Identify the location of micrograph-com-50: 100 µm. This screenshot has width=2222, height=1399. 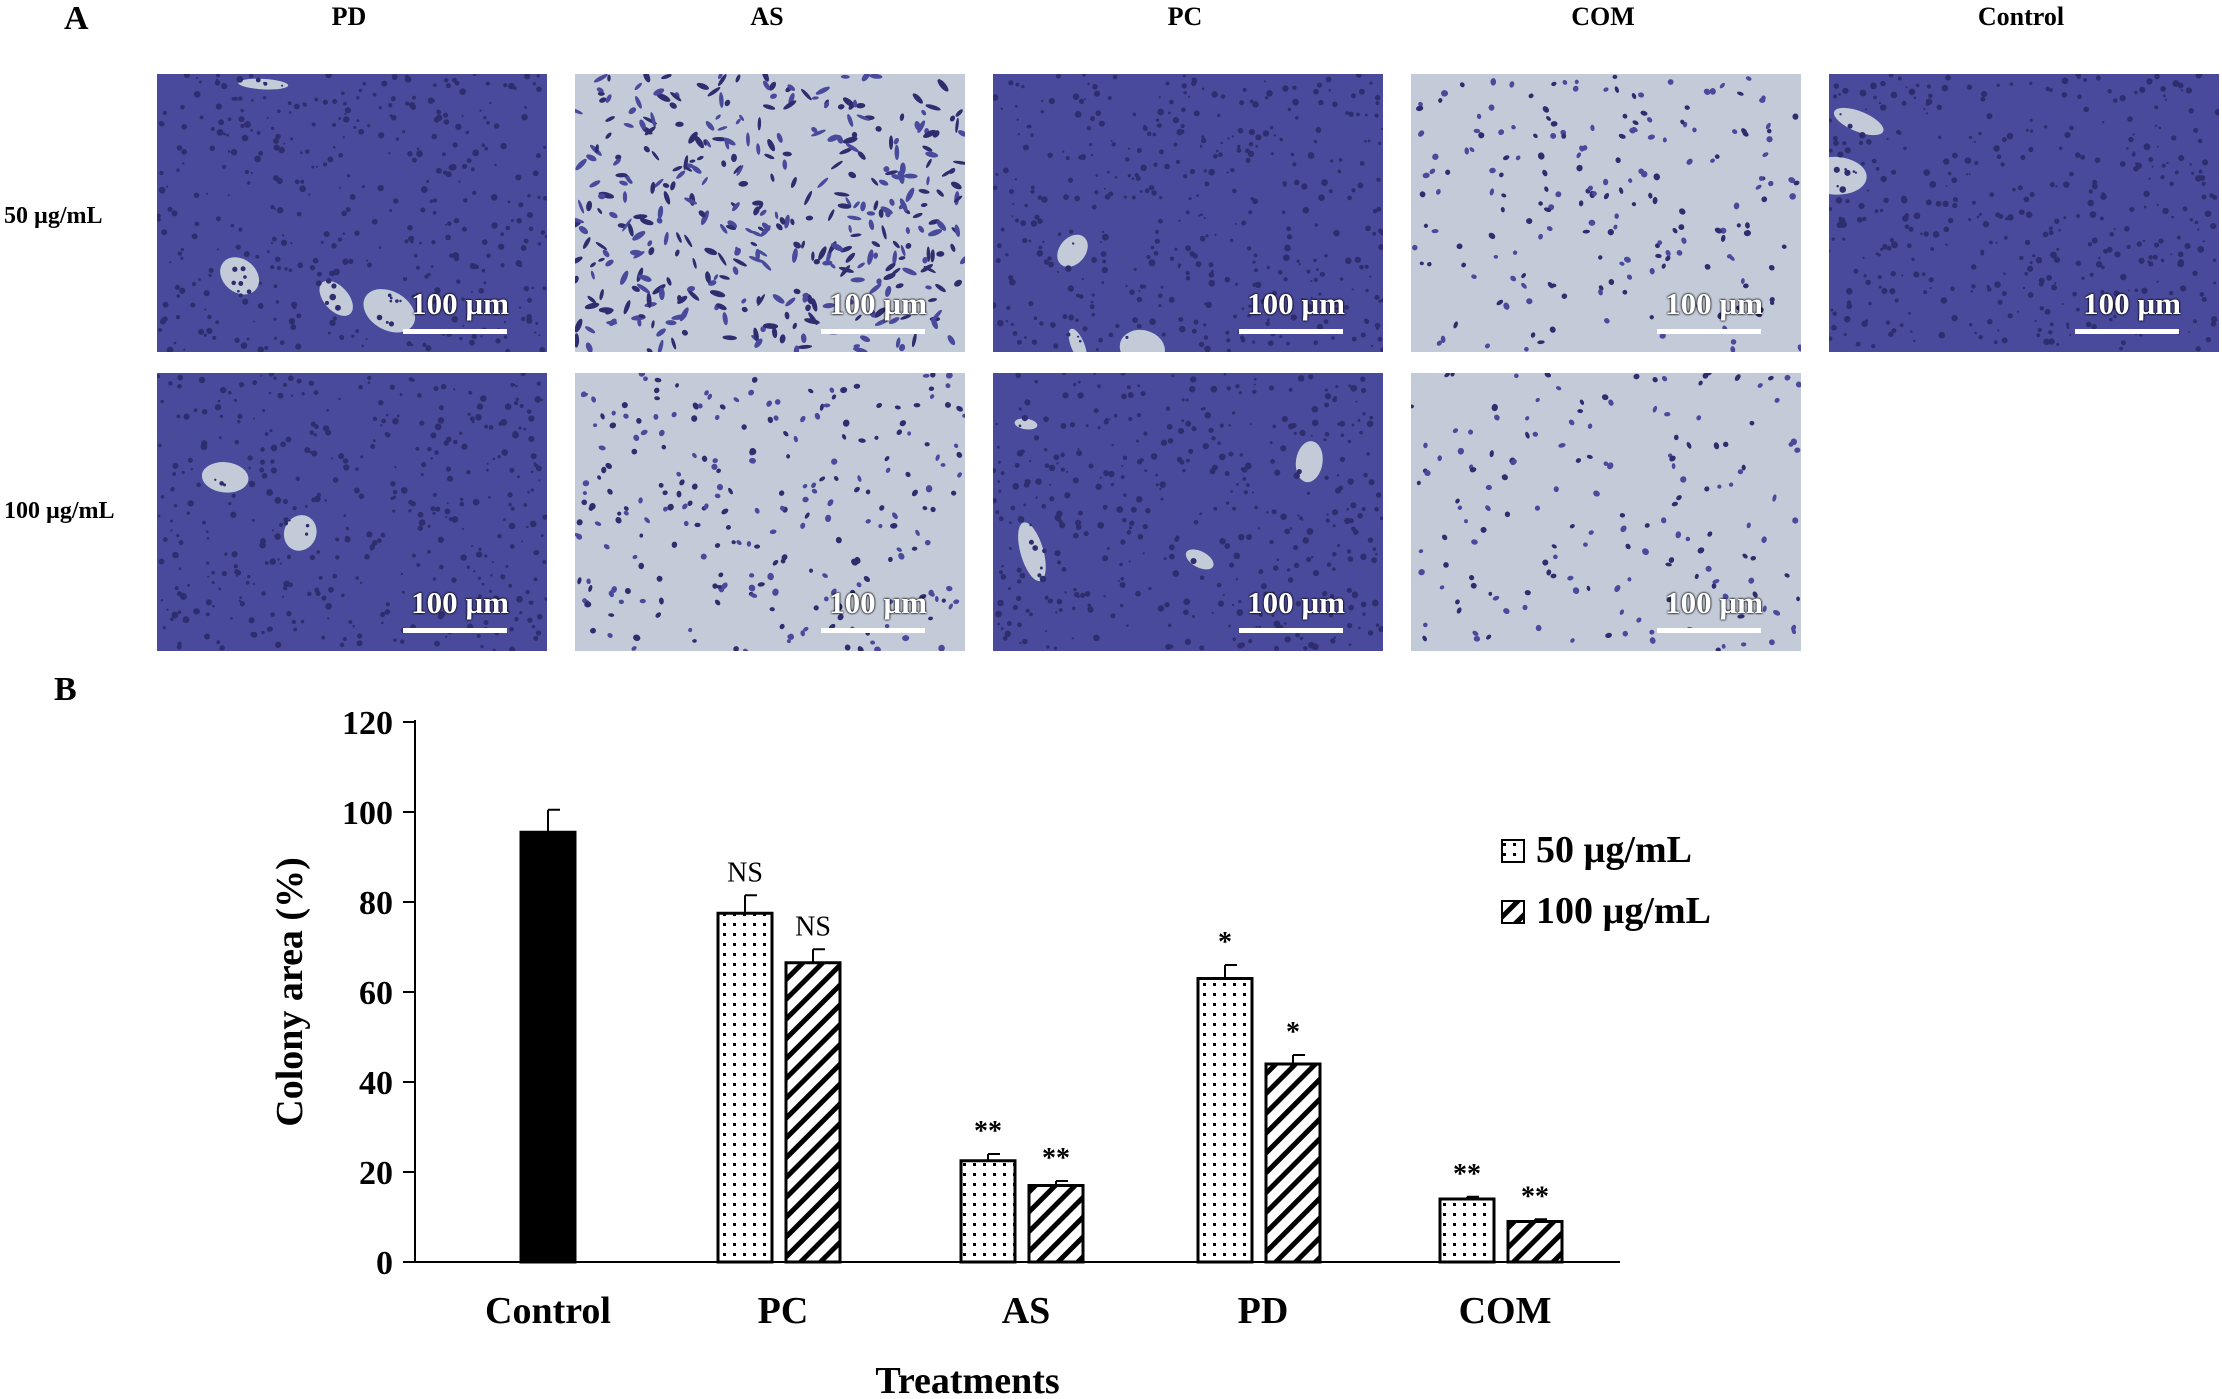
(1606, 213).